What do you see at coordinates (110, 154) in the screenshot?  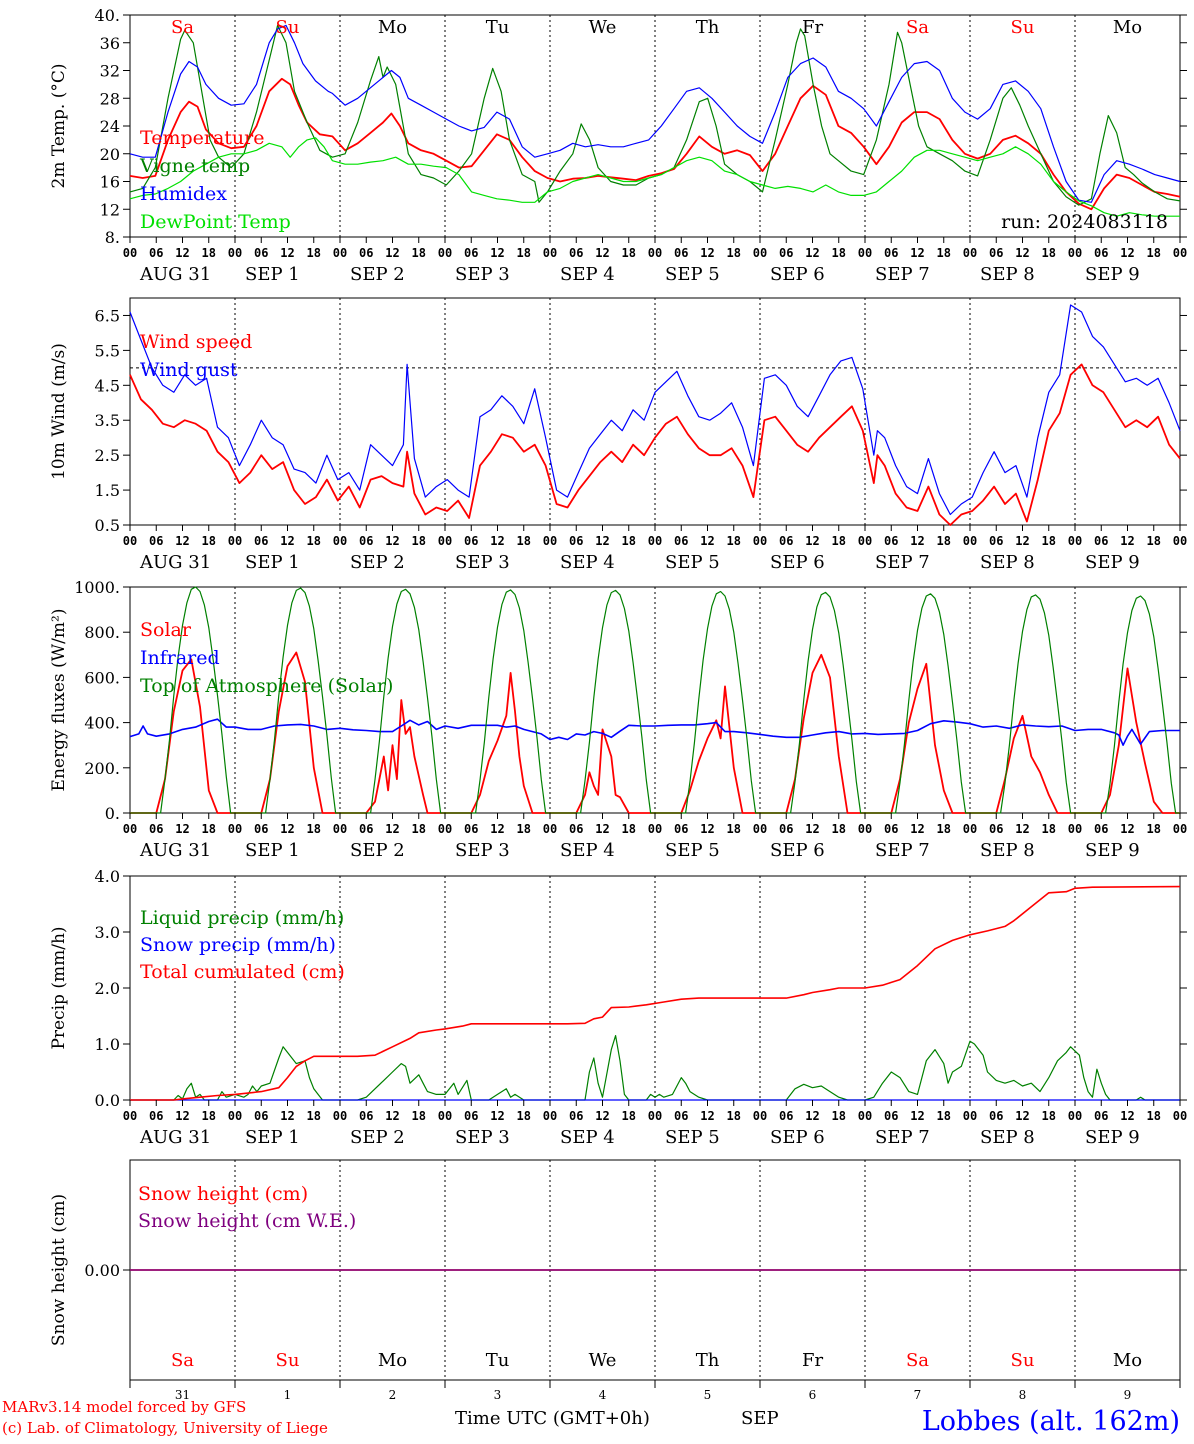 I see `y-tick-label: 20` at bounding box center [110, 154].